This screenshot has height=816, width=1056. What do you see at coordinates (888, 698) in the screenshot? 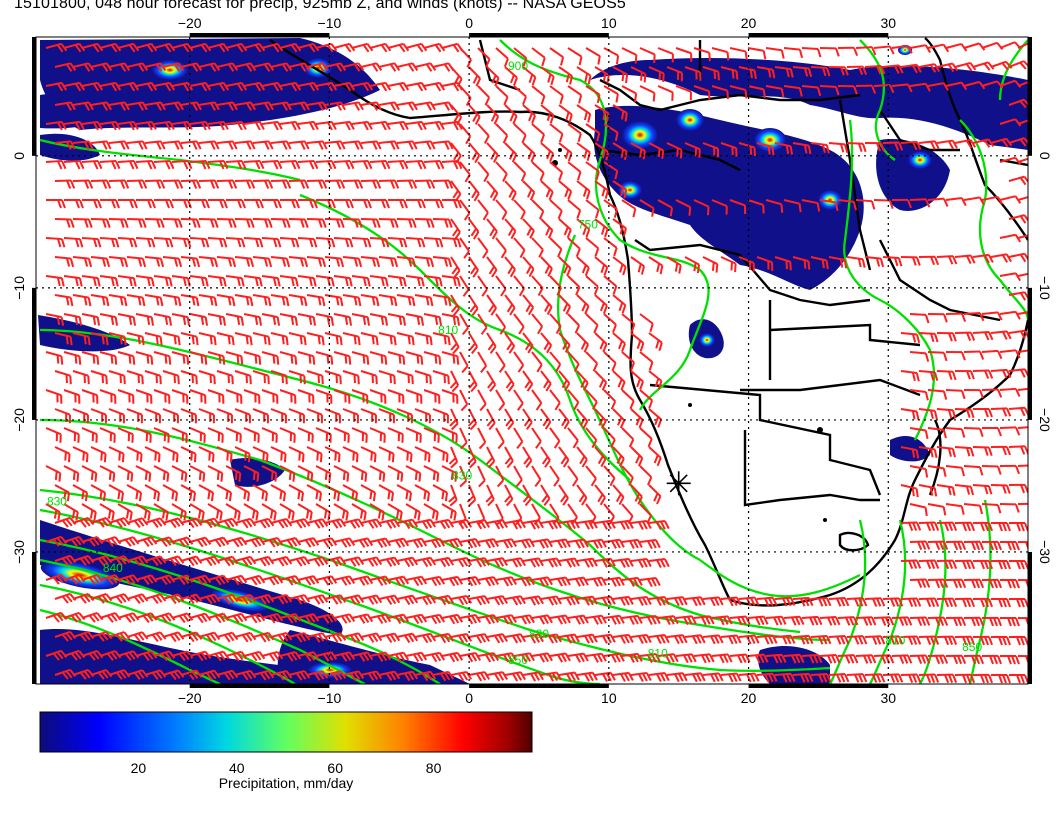
I see `lon-tick-label-bottom: 30` at bounding box center [888, 698].